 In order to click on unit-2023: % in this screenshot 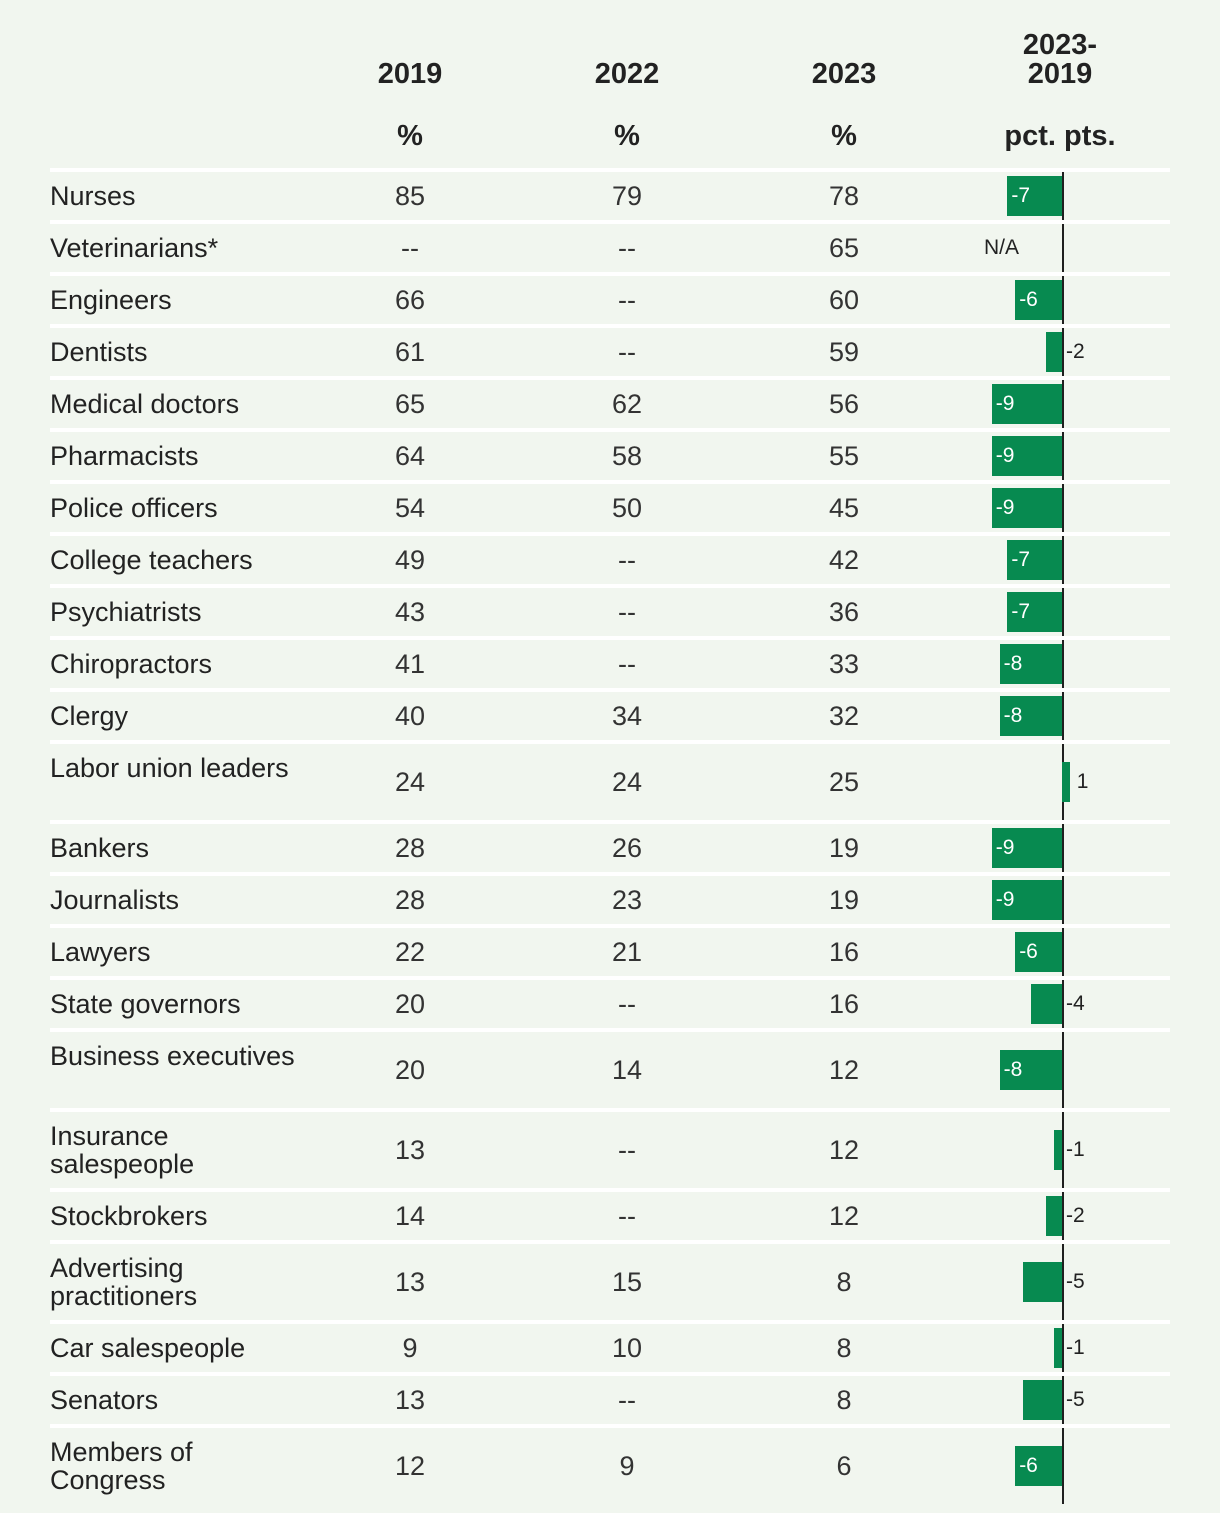, I will do `click(844, 136)`.